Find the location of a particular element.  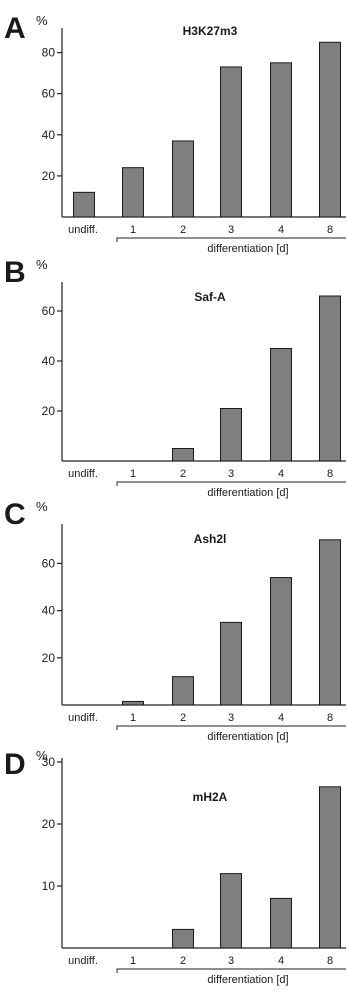

chart-title: Ash2l is located at coordinates (210, 539).